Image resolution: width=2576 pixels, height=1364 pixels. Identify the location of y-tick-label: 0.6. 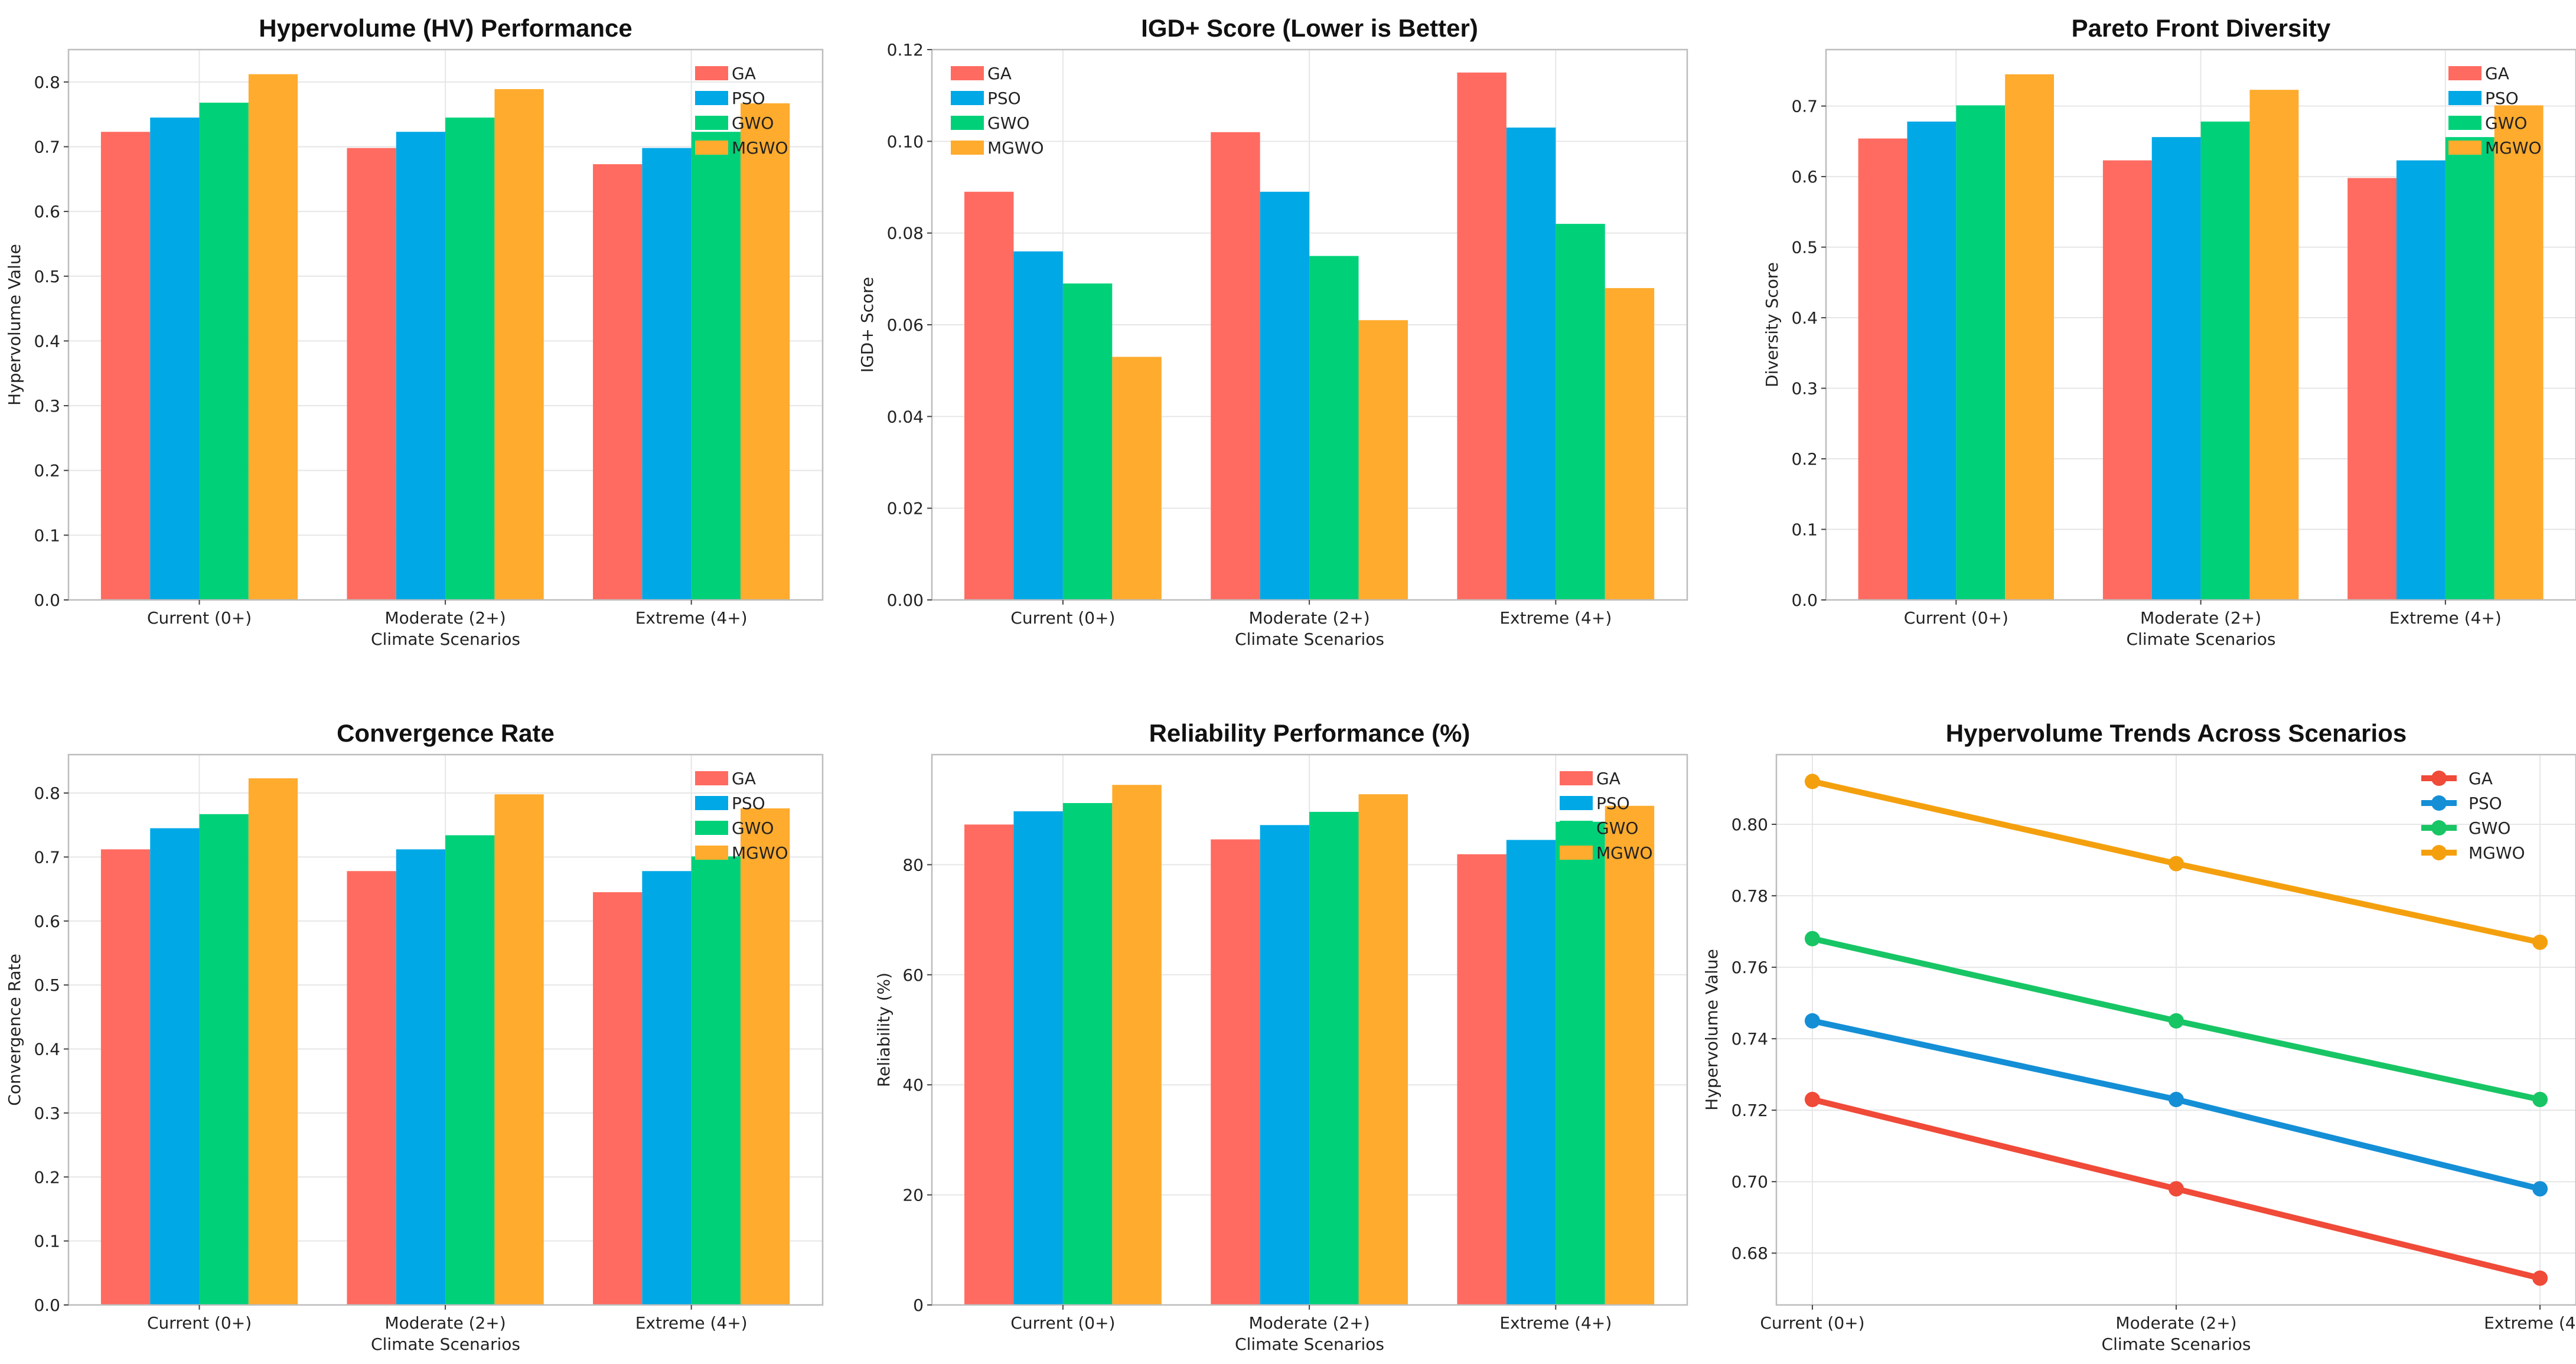
(47, 211).